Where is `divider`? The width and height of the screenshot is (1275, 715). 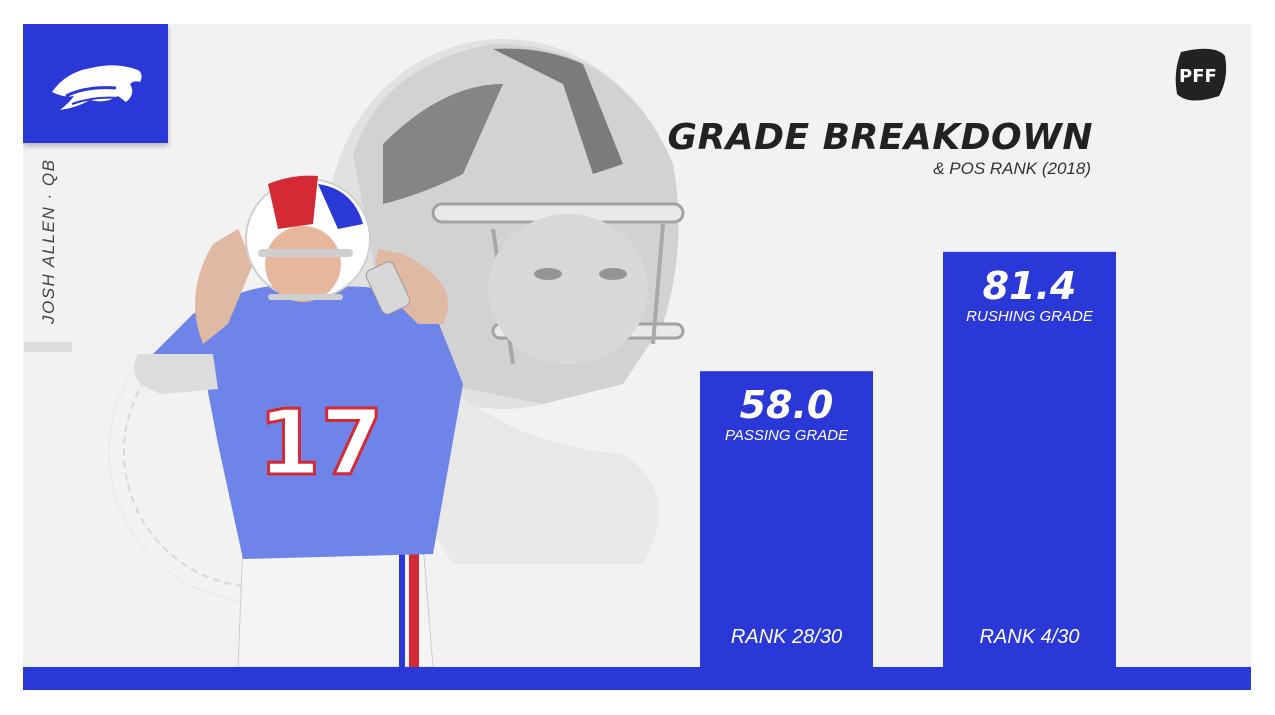
divider is located at coordinates (48, 347).